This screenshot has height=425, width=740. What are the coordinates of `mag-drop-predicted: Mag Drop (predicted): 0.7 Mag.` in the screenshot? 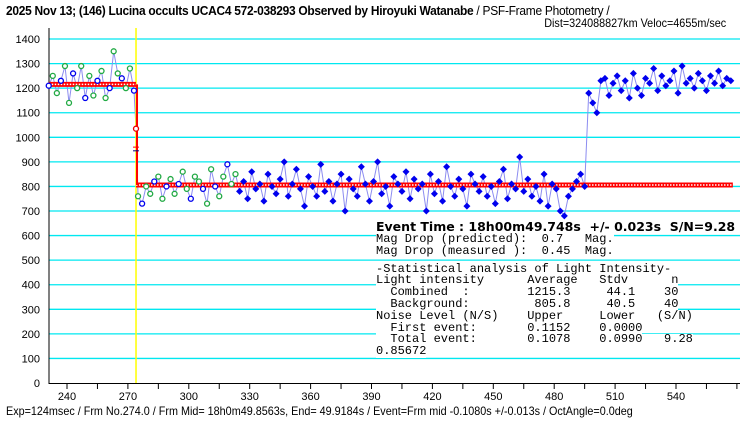 It's located at (495, 239).